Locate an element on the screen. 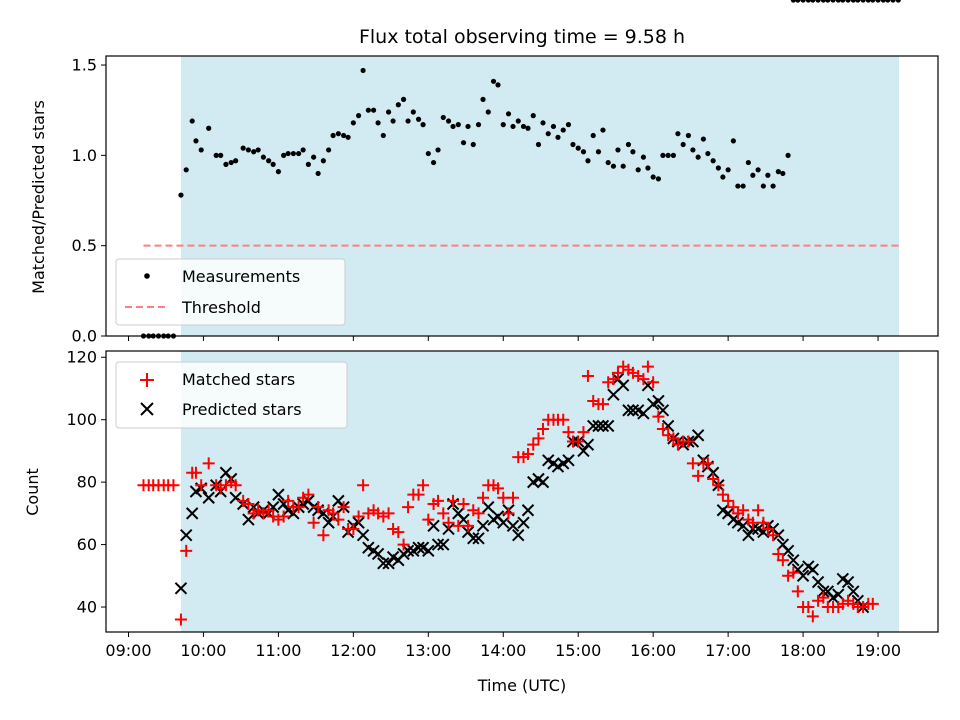  bottom-xtick-label: 09:00 is located at coordinates (128, 650).